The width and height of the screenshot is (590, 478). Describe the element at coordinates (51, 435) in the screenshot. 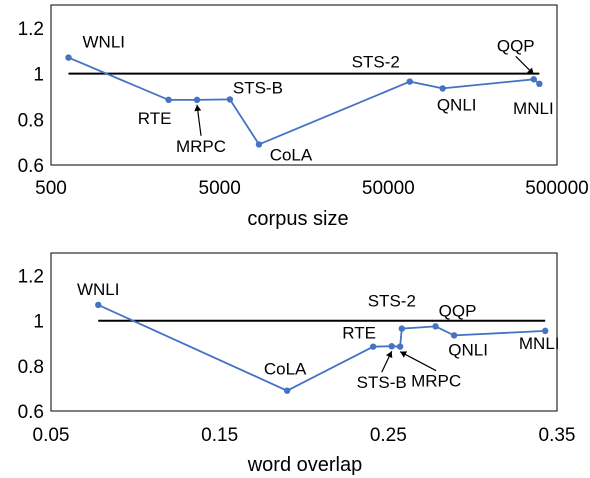

I see `x-tick-label: 0.05` at that location.